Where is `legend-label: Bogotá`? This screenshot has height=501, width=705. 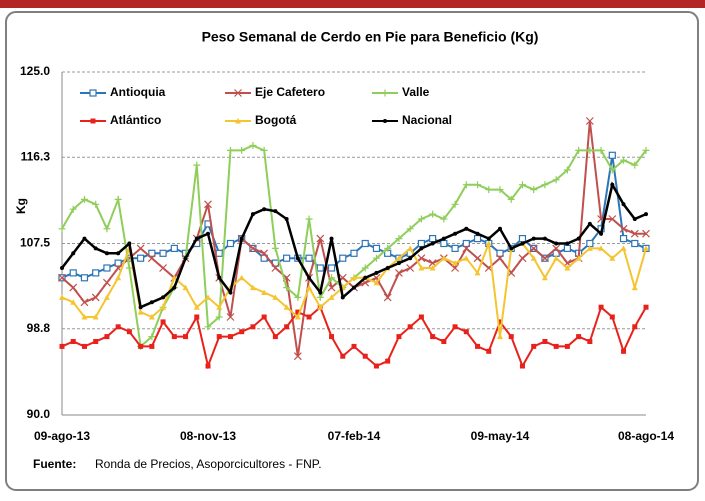 legend-label: Bogotá is located at coordinates (276, 120).